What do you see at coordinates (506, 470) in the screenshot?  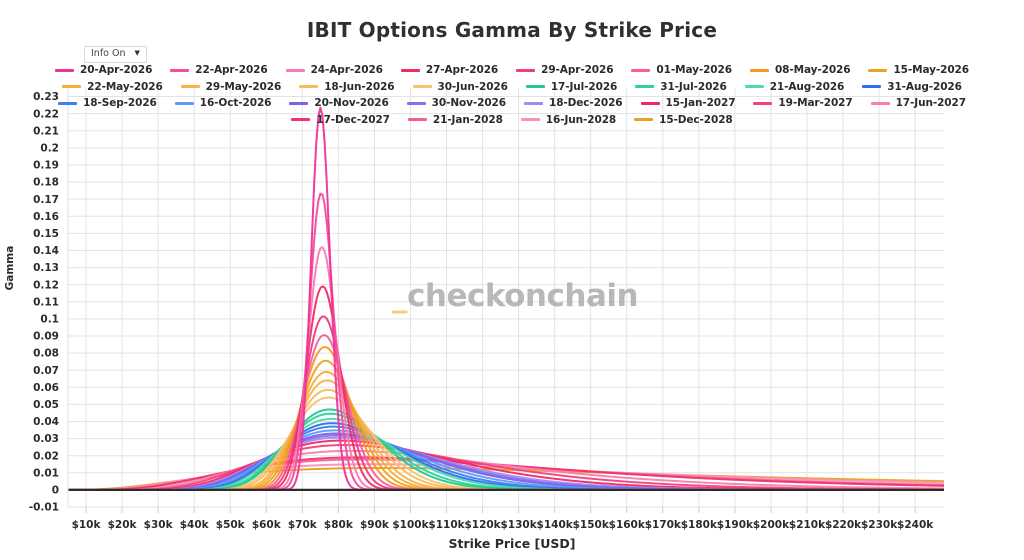 I see `series-line` at bounding box center [506, 470].